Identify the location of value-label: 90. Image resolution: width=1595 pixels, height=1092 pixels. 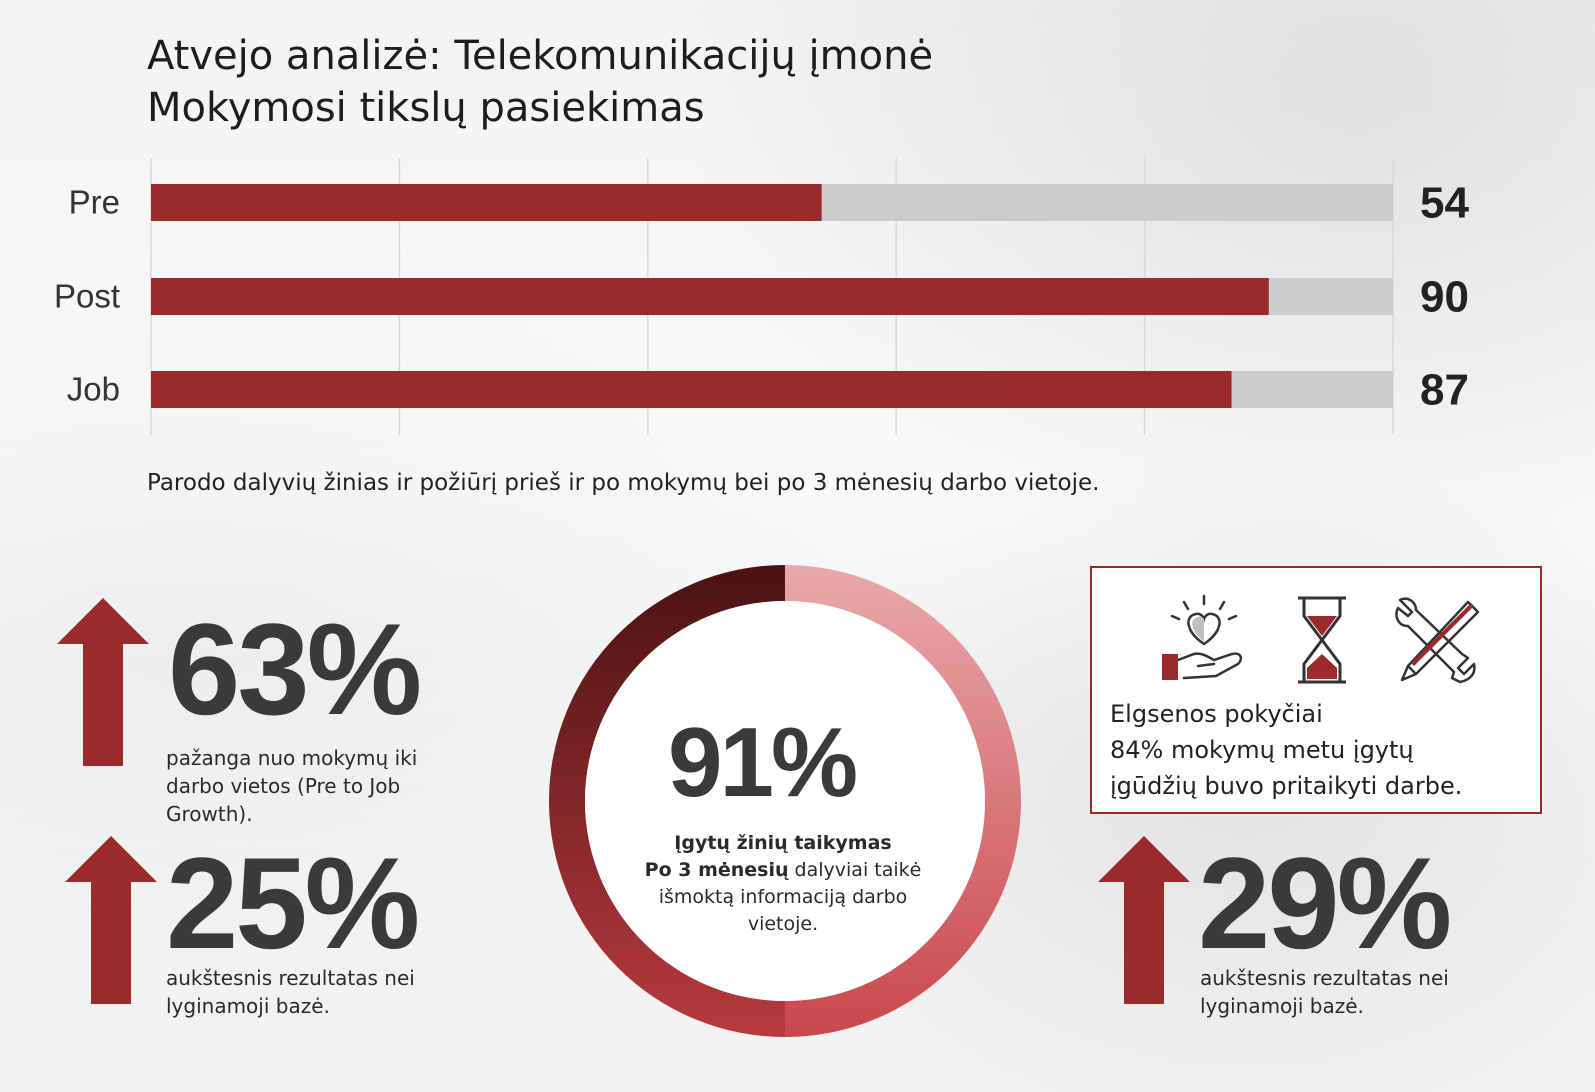
(1444, 297).